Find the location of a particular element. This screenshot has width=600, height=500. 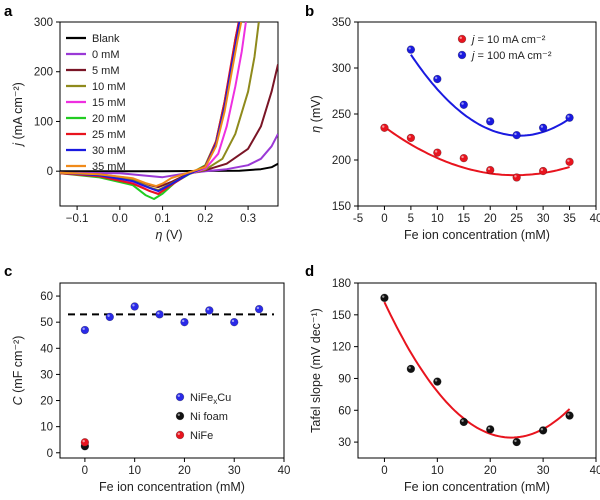

x-tick-label-b-5: 20 is located at coordinates (490, 219).